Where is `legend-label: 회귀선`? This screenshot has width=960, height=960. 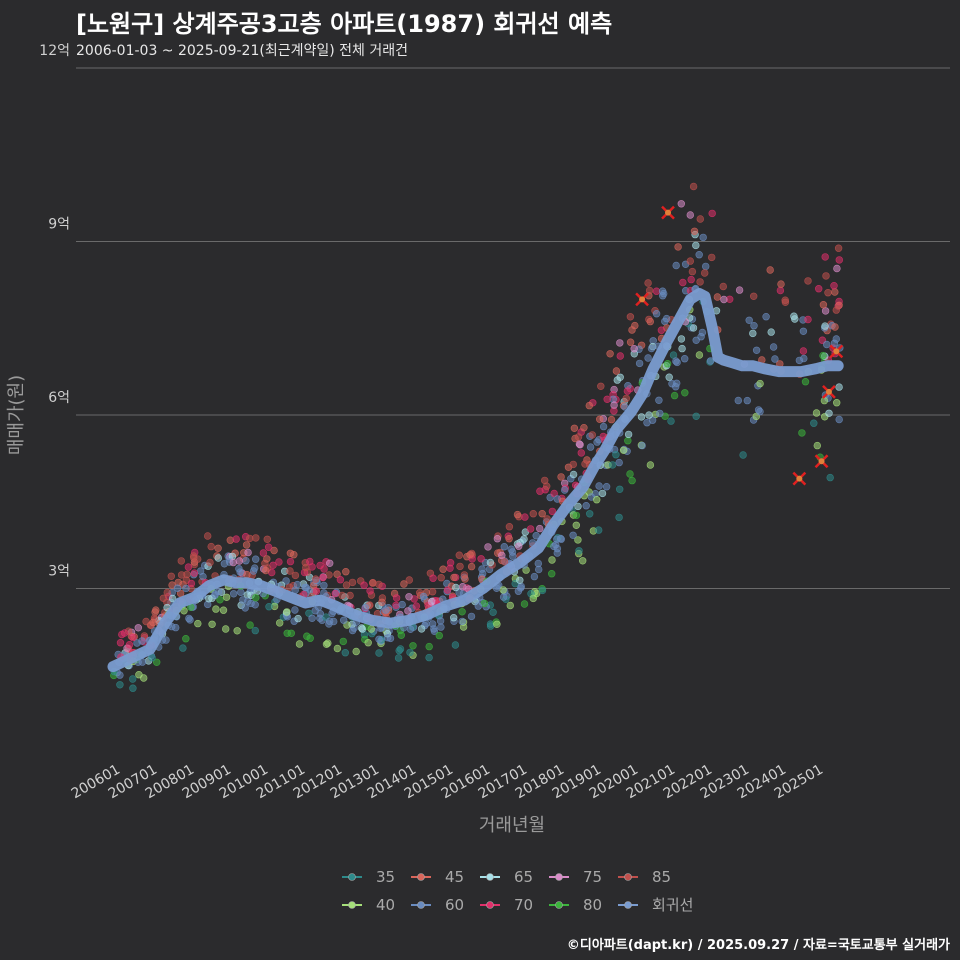 legend-label: 회귀선 is located at coordinates (672, 905).